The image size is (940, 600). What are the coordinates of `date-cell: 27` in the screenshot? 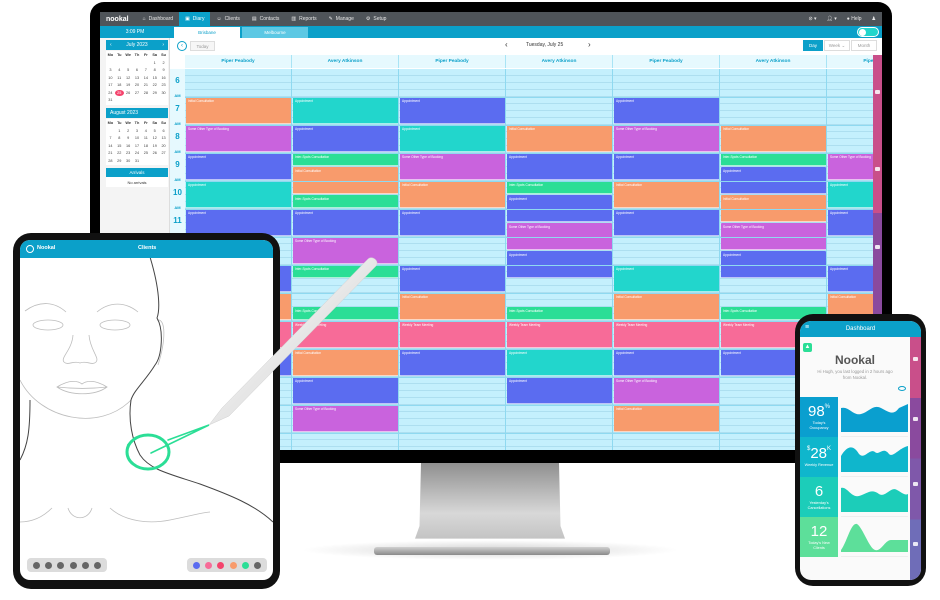 It's located at (137, 92).